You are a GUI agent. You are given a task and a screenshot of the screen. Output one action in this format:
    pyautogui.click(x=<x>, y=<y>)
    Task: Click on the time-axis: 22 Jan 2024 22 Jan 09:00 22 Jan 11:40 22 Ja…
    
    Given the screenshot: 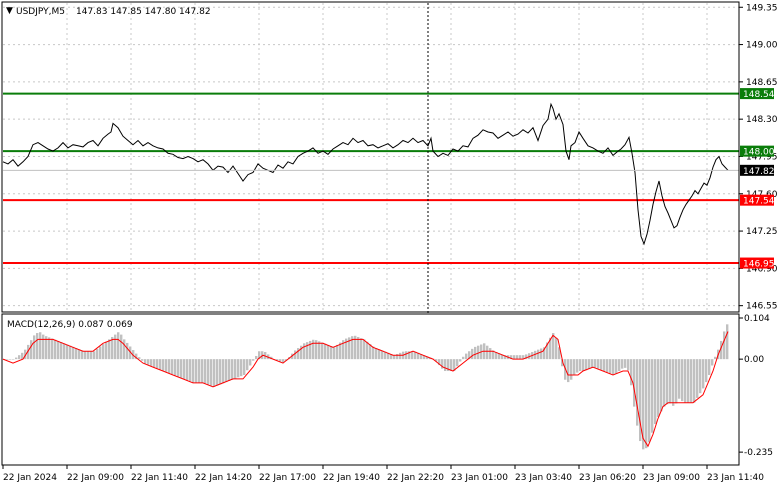 What is the action you would take?
    pyautogui.click(x=383, y=474)
    